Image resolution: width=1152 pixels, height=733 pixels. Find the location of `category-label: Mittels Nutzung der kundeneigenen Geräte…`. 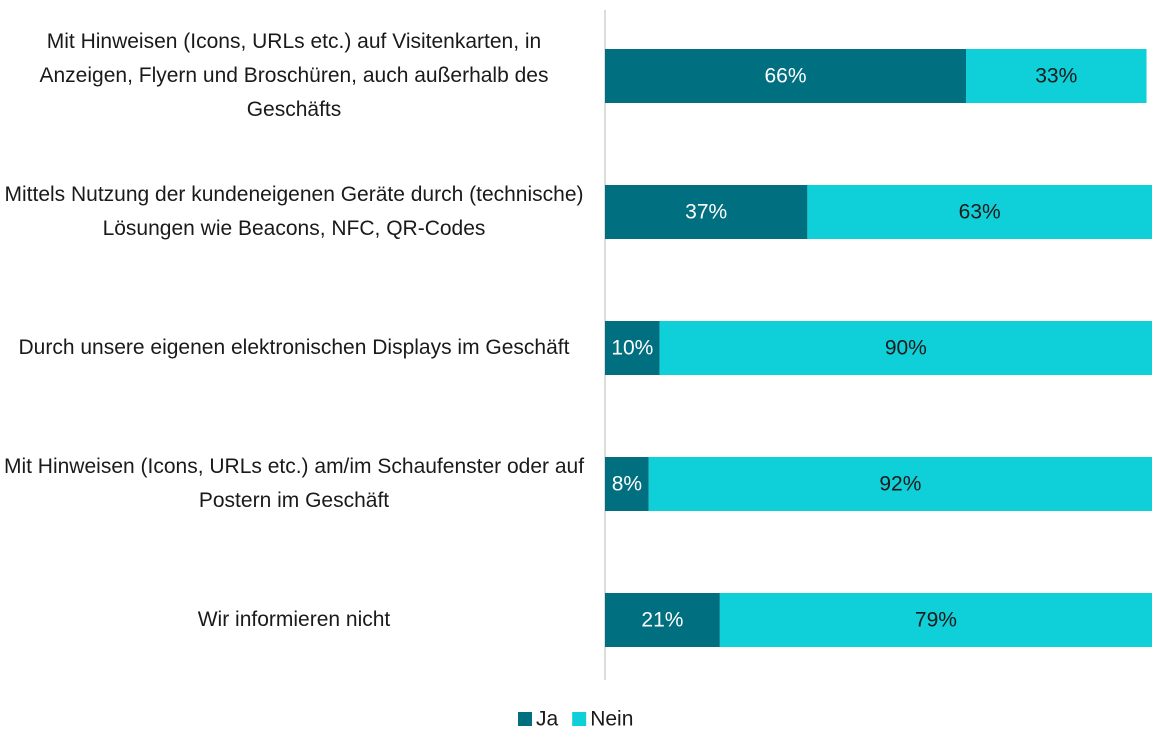

category-label: Mittels Nutzung der kundeneigenen Geräte… is located at coordinates (294, 211).